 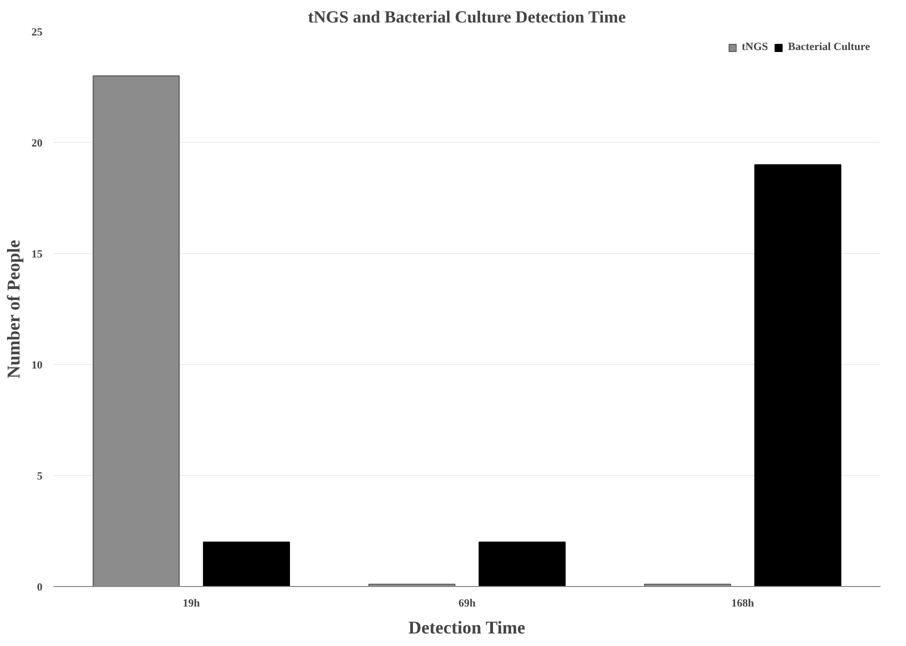 What do you see at coordinates (467, 604) in the screenshot?
I see `x-tick-label: 69h` at bounding box center [467, 604].